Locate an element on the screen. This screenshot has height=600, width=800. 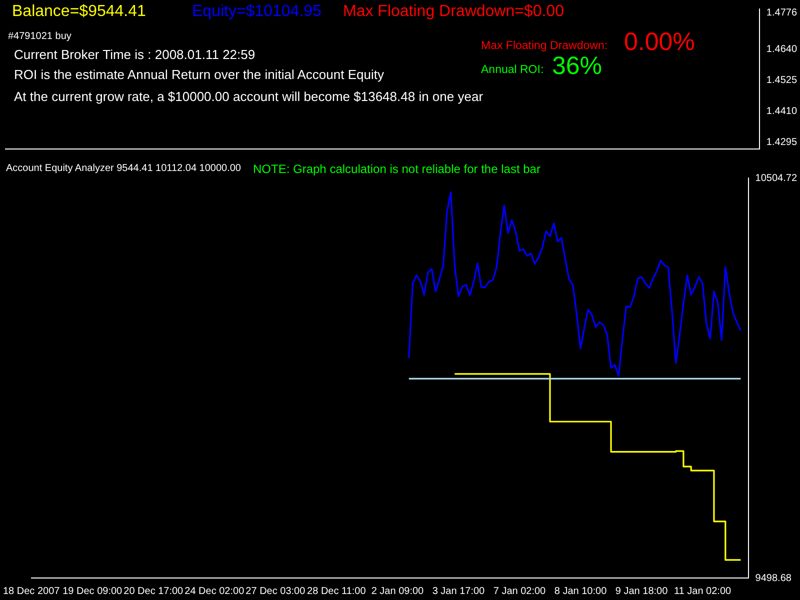
annotation: #4791021 buy is located at coordinates (40, 36).